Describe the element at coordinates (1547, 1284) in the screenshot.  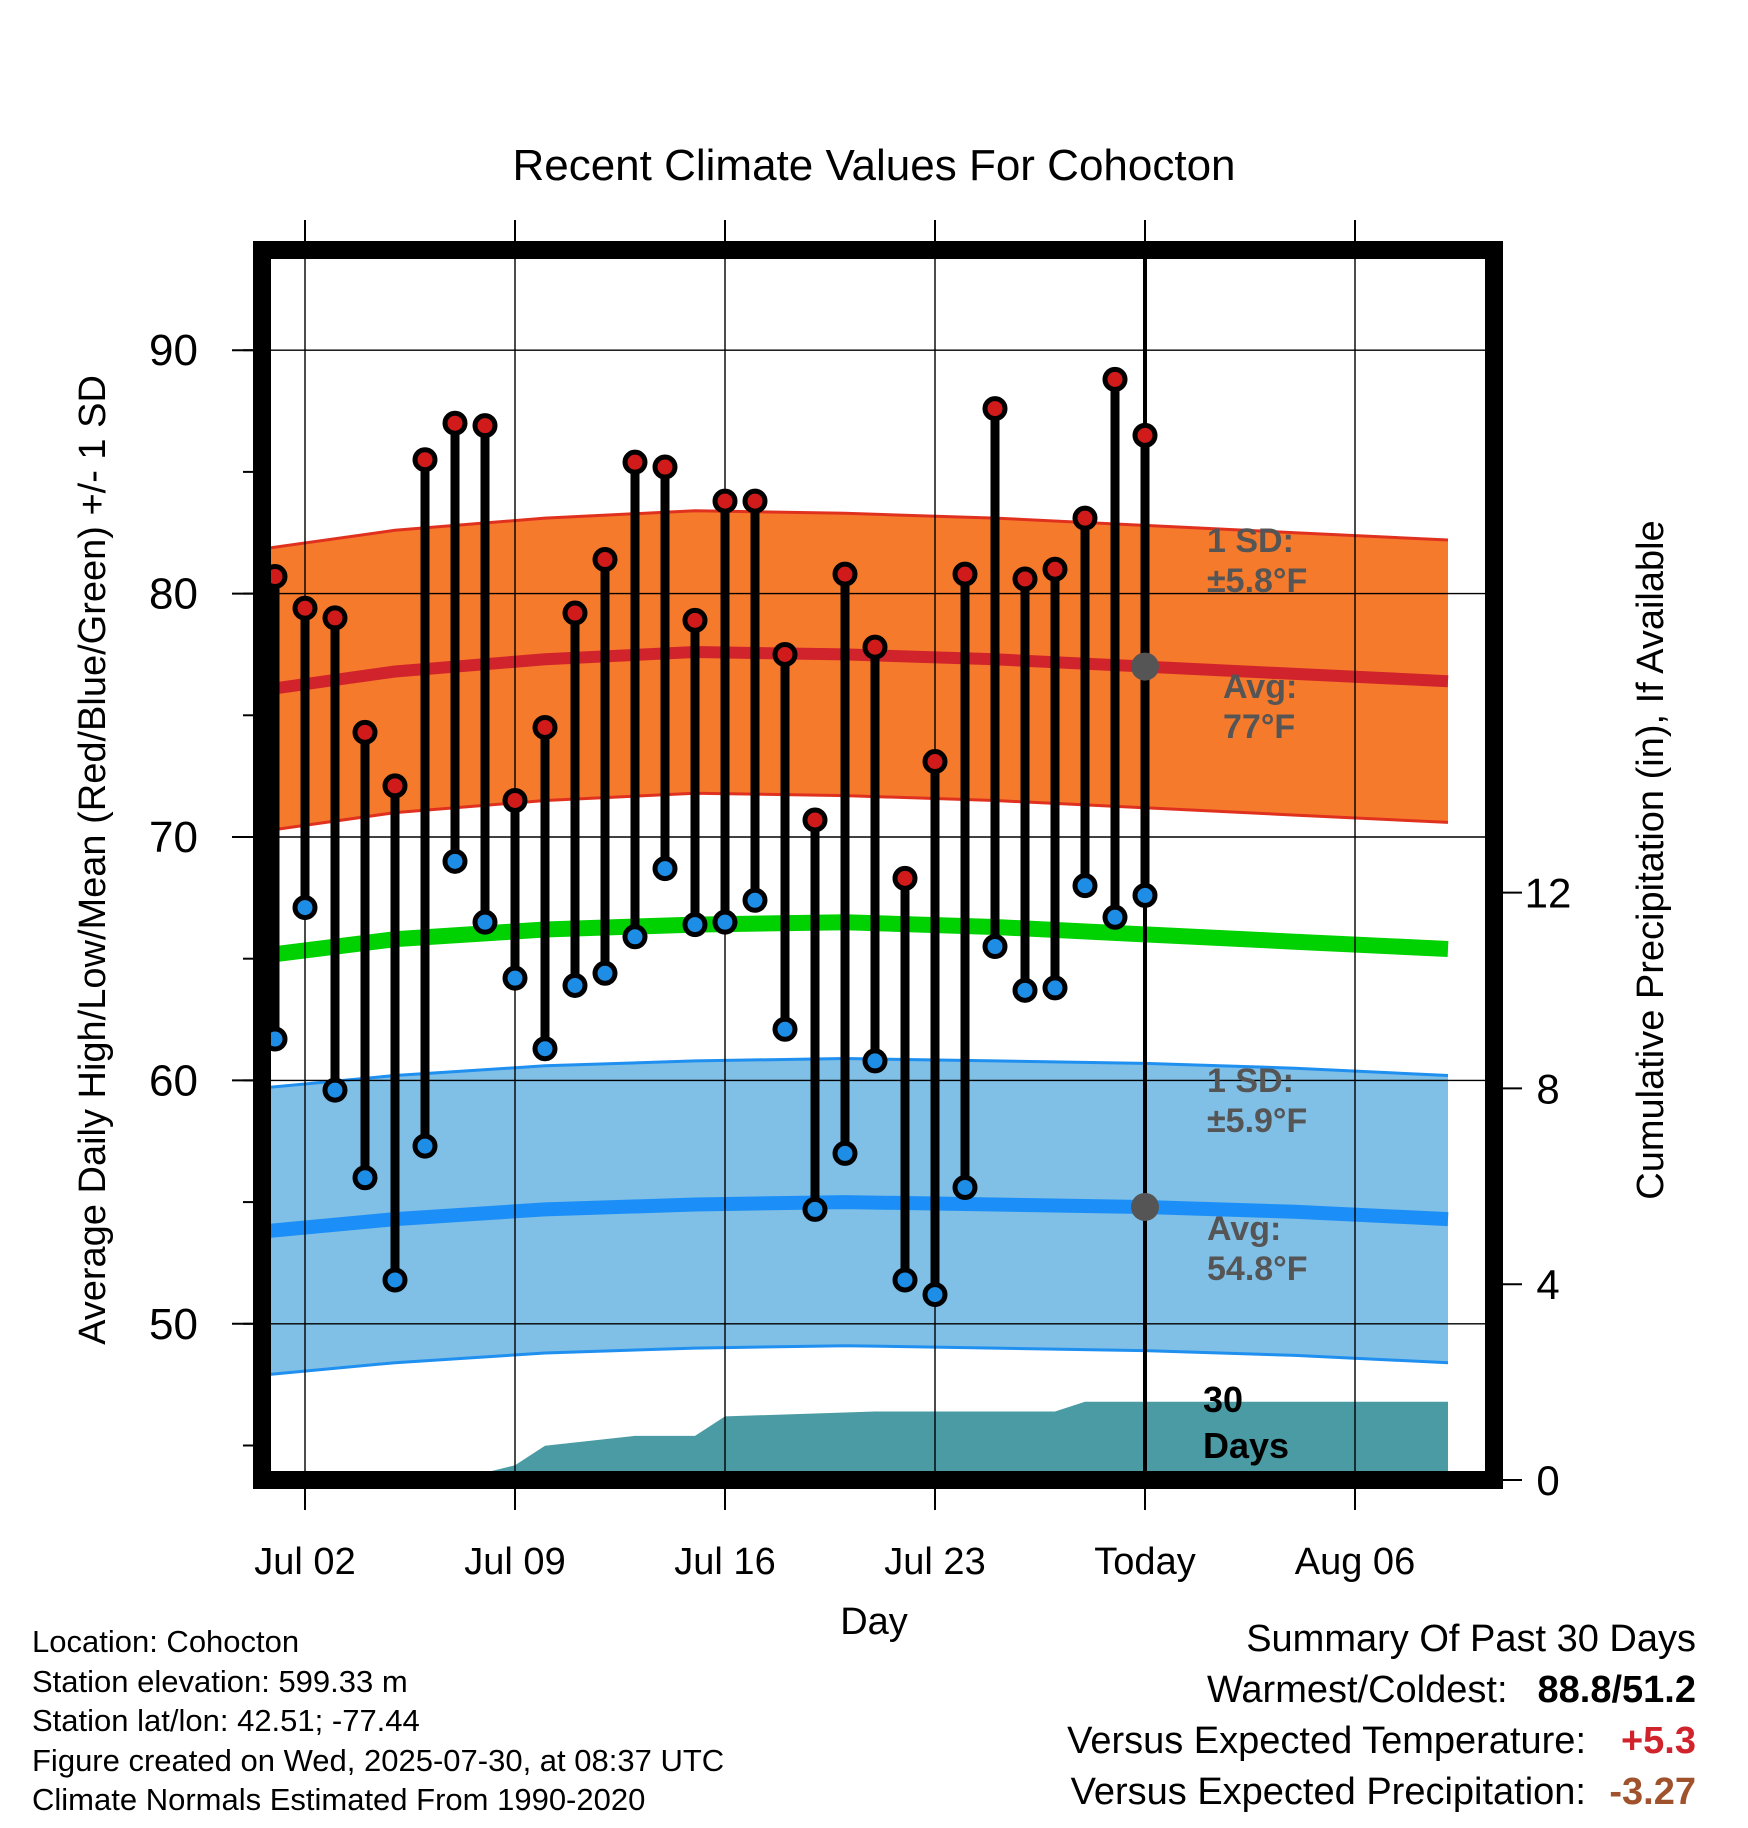
I see `y2-tick-label: 4` at that location.